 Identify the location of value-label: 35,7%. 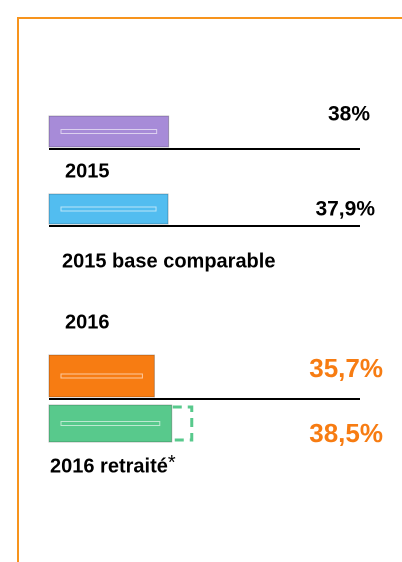
(346, 368).